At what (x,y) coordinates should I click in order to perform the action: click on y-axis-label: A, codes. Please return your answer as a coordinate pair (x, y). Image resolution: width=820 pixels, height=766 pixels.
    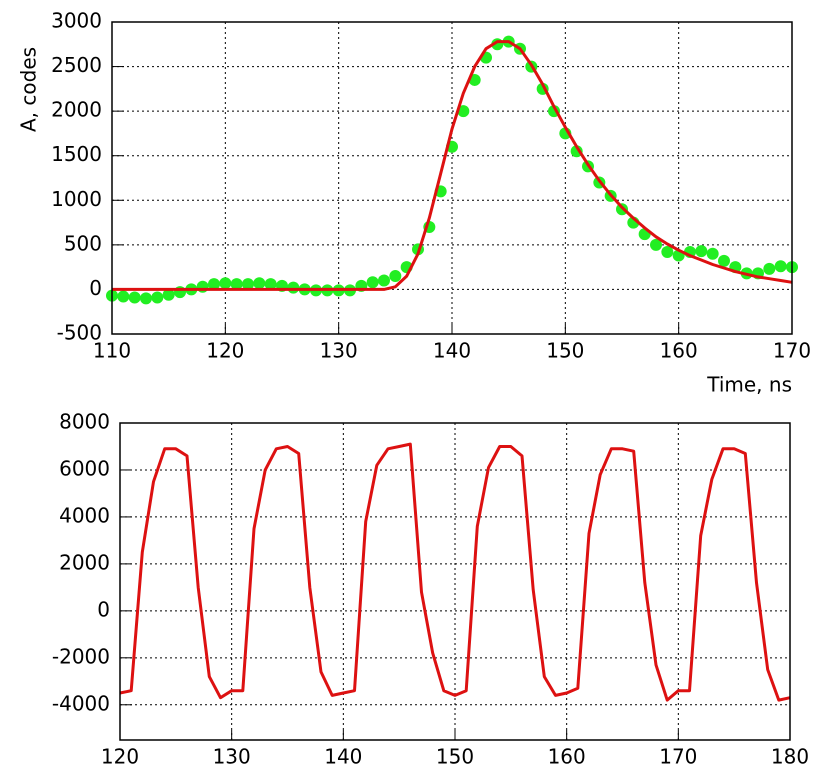
    Looking at the image, I should click on (29, 89).